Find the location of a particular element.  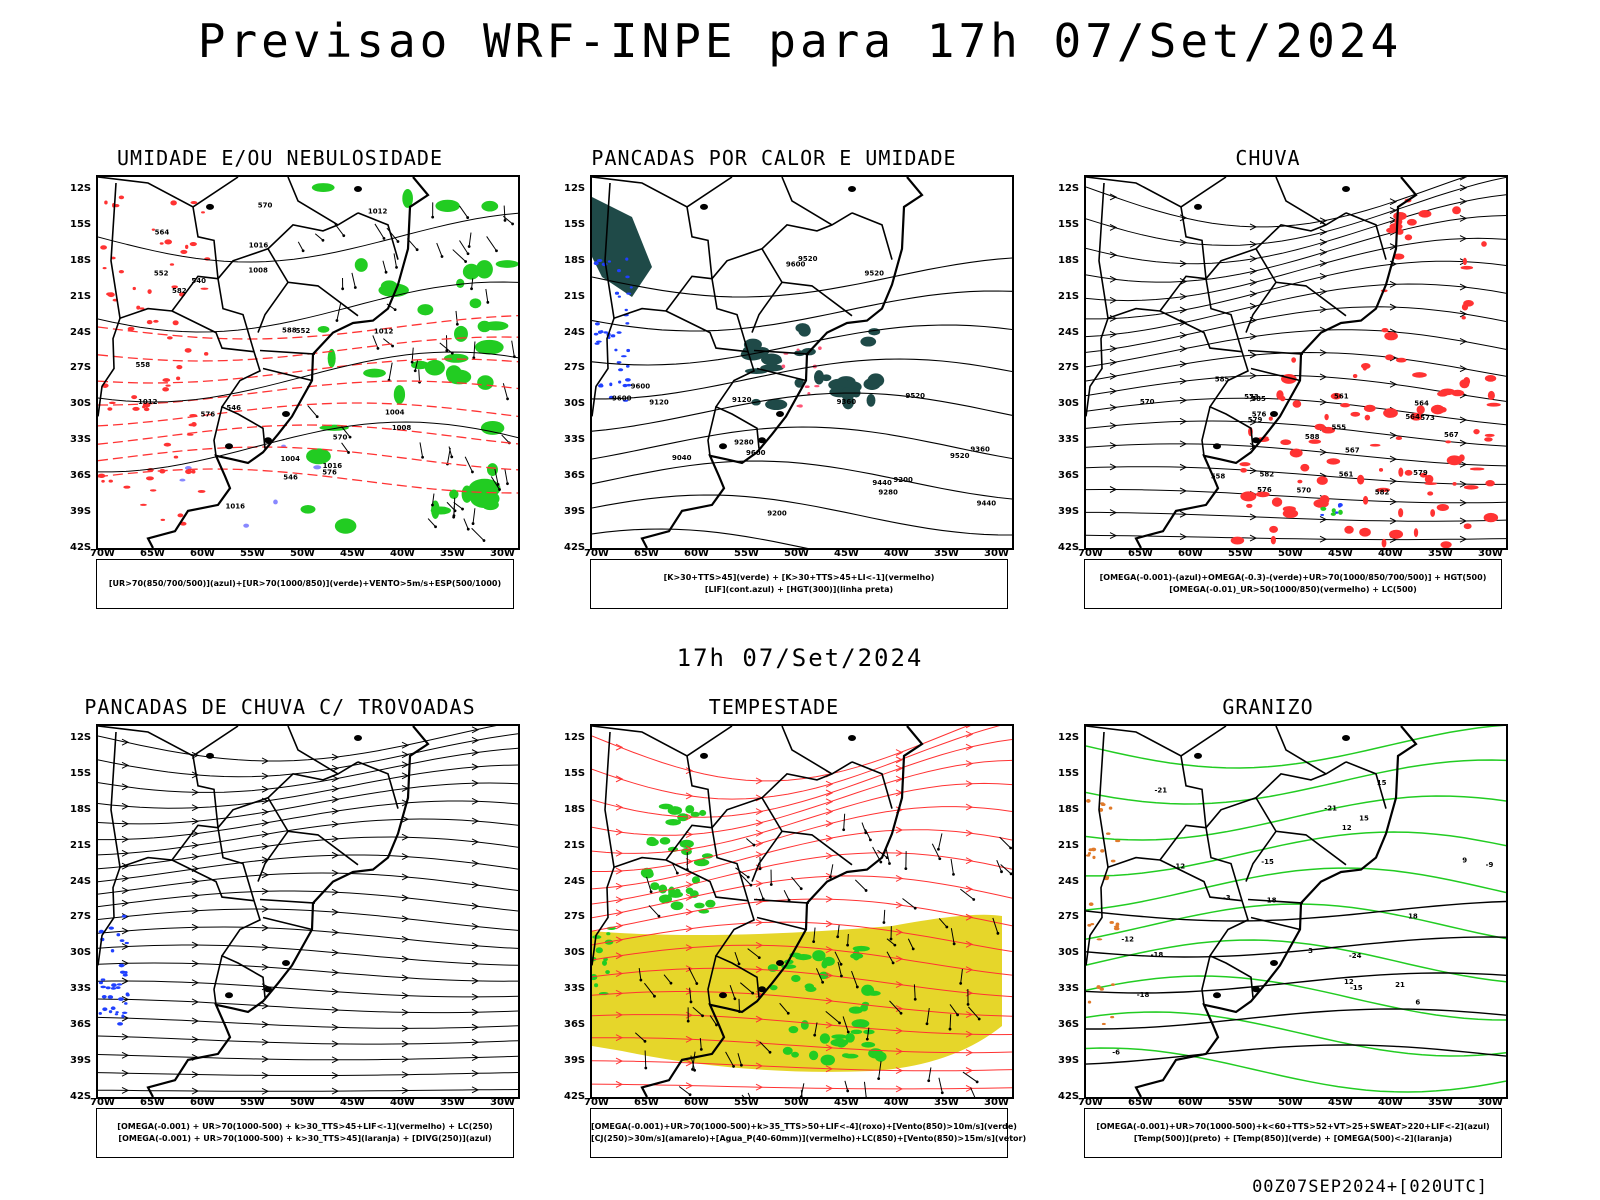

contour-label: 546 is located at coordinates (290, 477).